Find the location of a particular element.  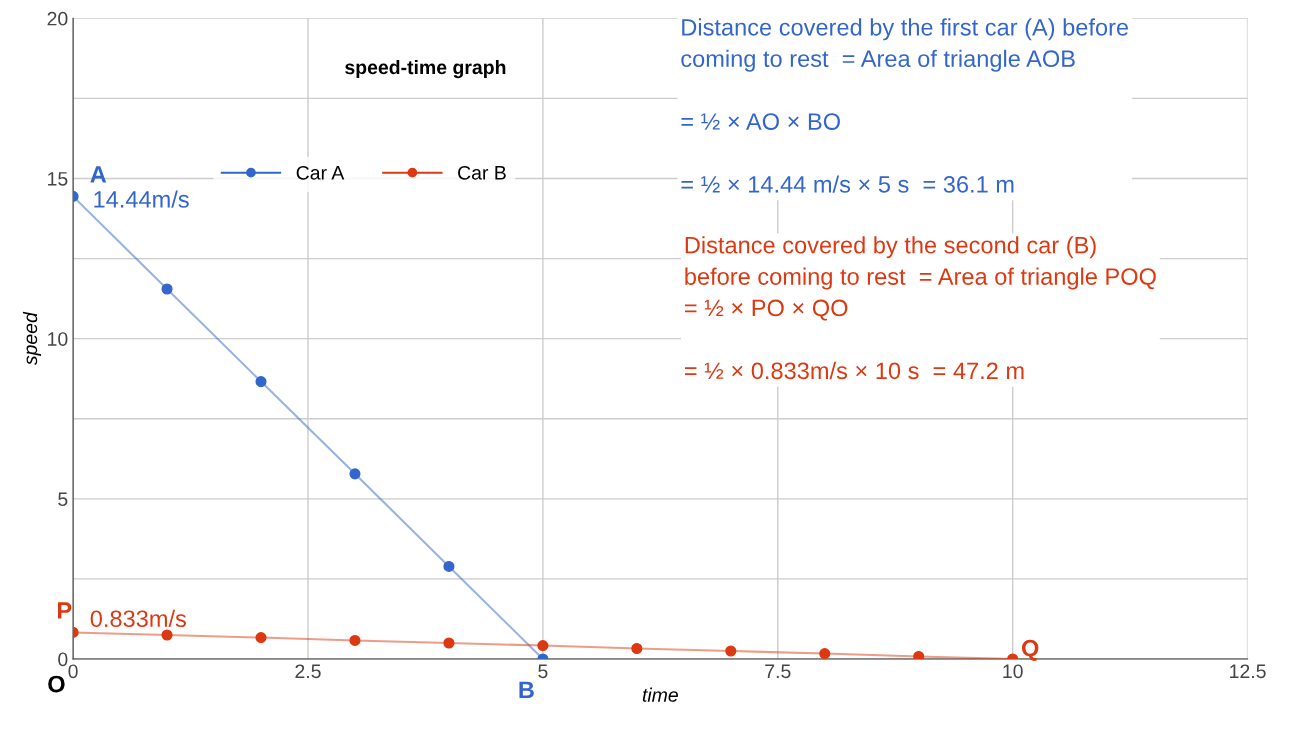

annotation: P is located at coordinates (64, 610).